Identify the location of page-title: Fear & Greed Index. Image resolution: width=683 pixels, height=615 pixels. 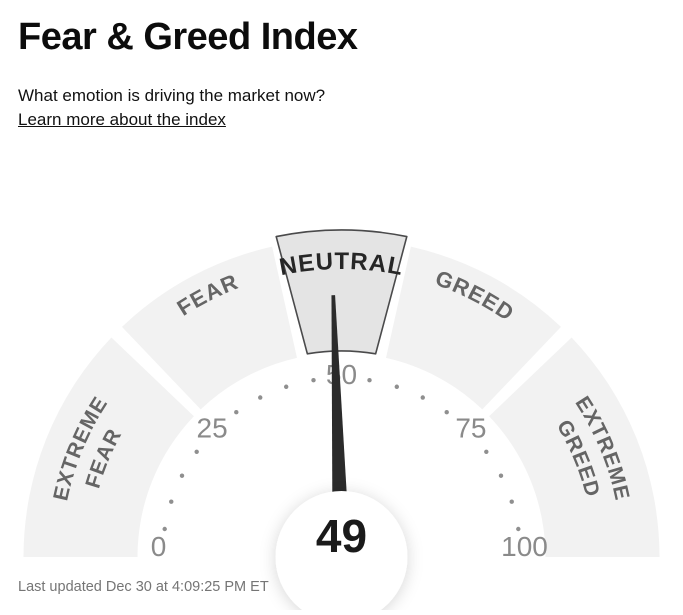
(188, 37).